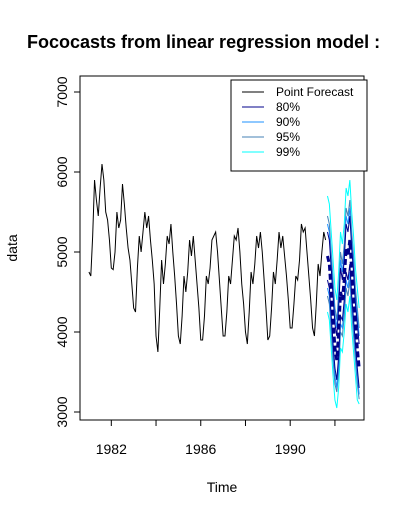 The width and height of the screenshot is (404, 516). Describe the element at coordinates (62, 331) in the screenshot. I see `y-tick-label: 4000` at that location.